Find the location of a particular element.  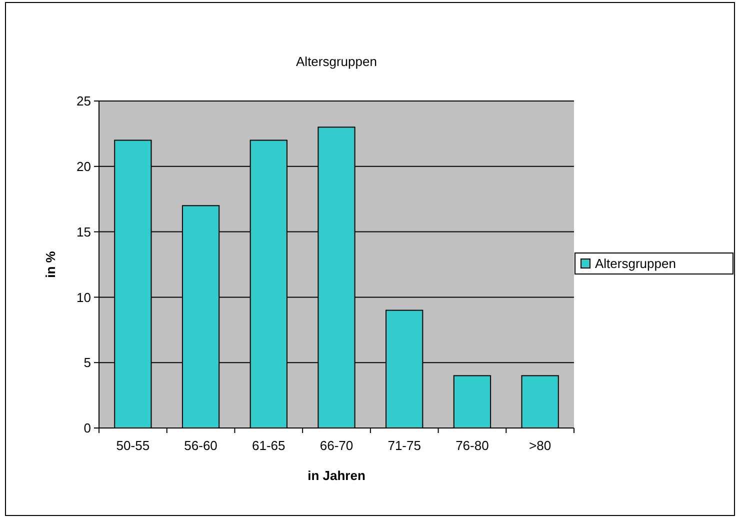

x-tick-label: 56-60 is located at coordinates (201, 445).